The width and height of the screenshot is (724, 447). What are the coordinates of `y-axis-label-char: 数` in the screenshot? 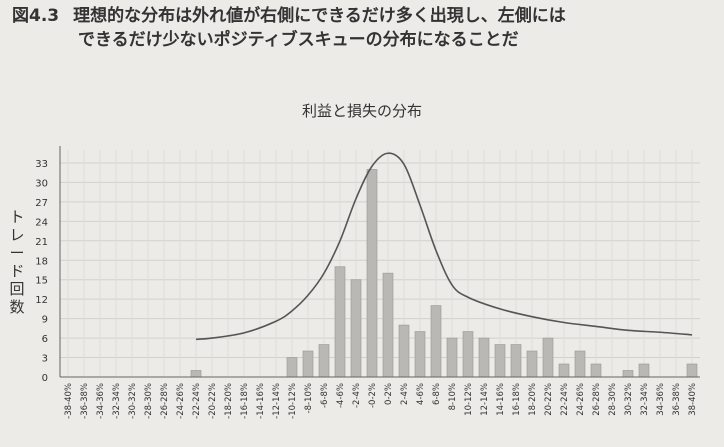 It's located at (17, 307).